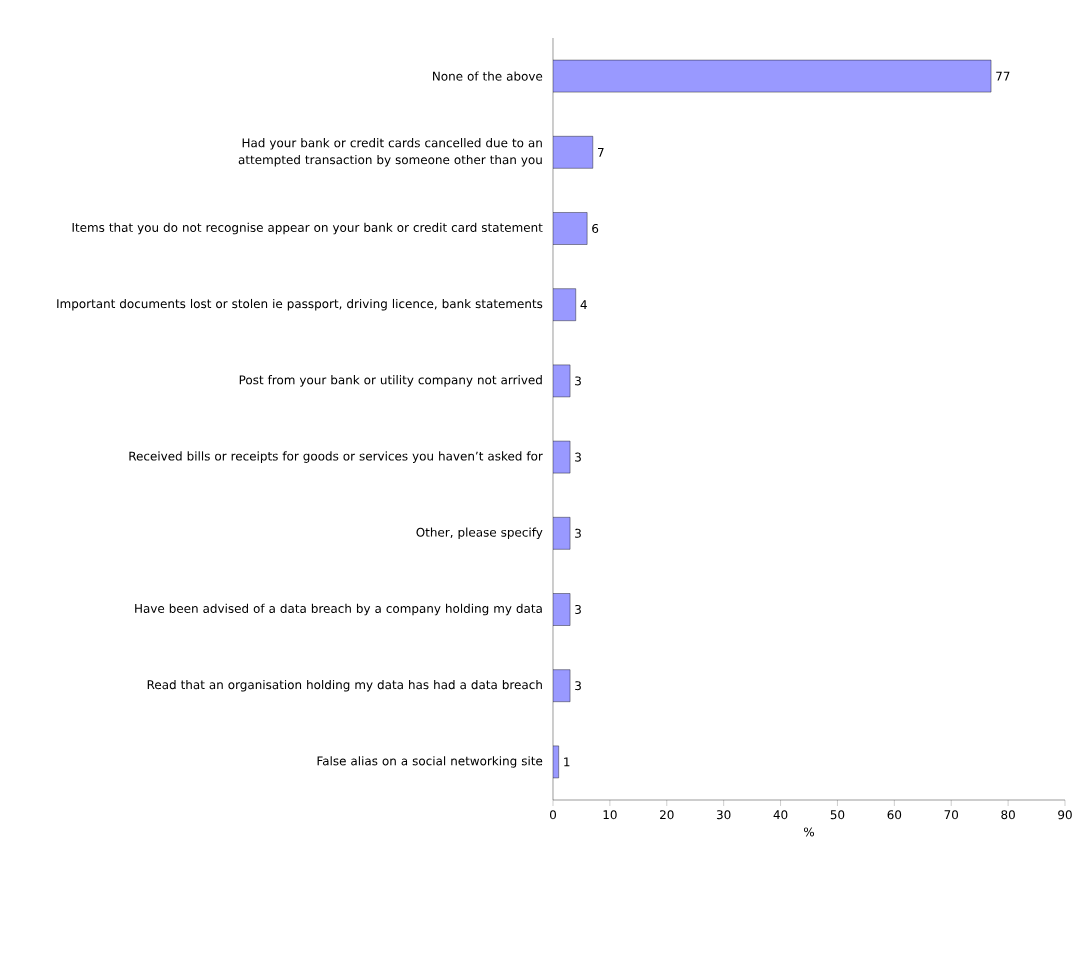  What do you see at coordinates (610, 815) in the screenshot?
I see `x-tick-label: 10` at bounding box center [610, 815].